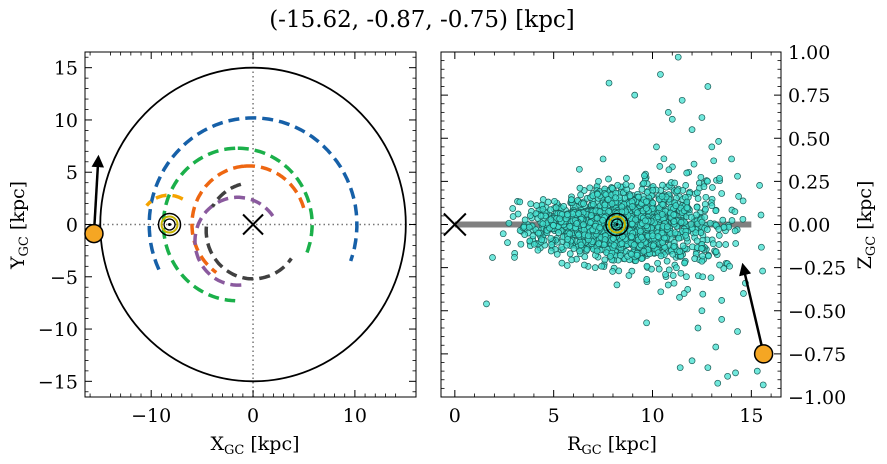  I want to click on right-xtick-label: 5, so click(554, 416).